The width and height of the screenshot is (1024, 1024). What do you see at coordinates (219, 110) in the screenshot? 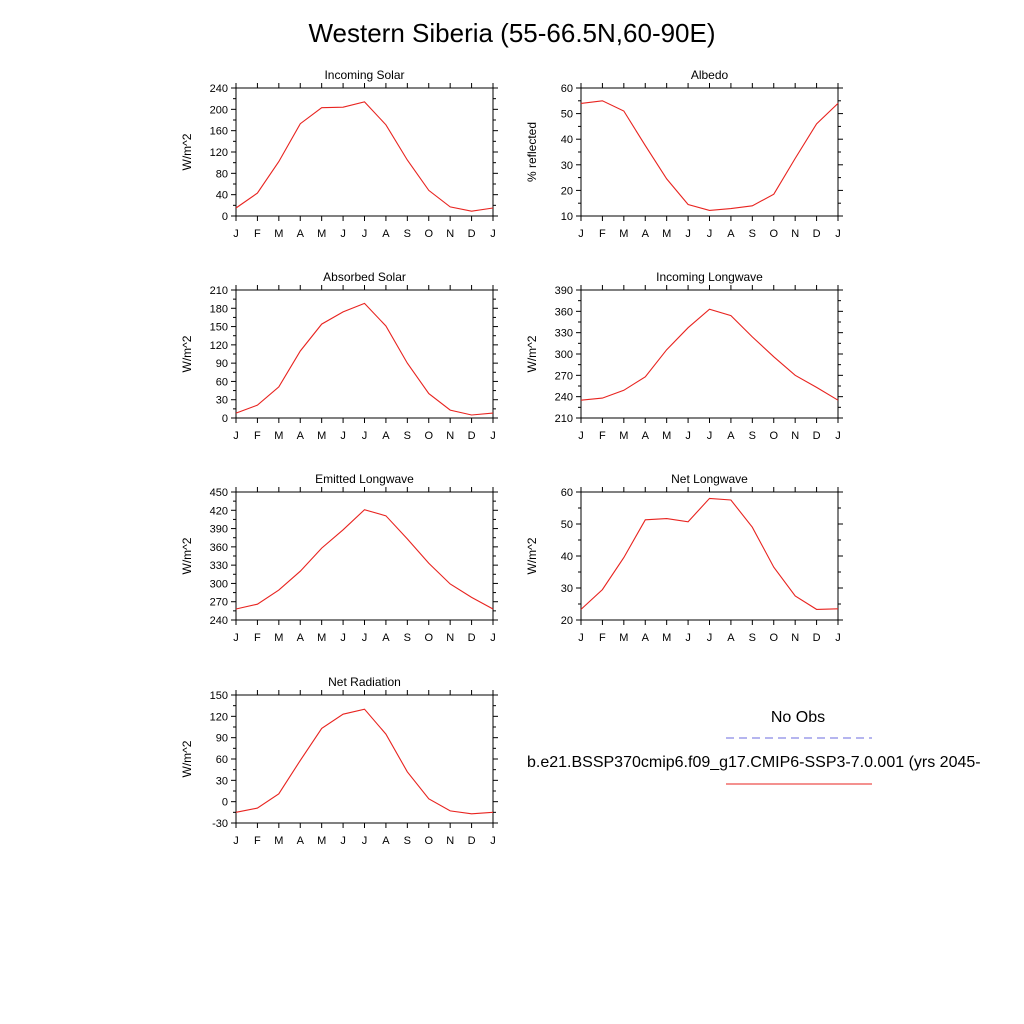
I see `y-tick-label: 200` at bounding box center [219, 110].